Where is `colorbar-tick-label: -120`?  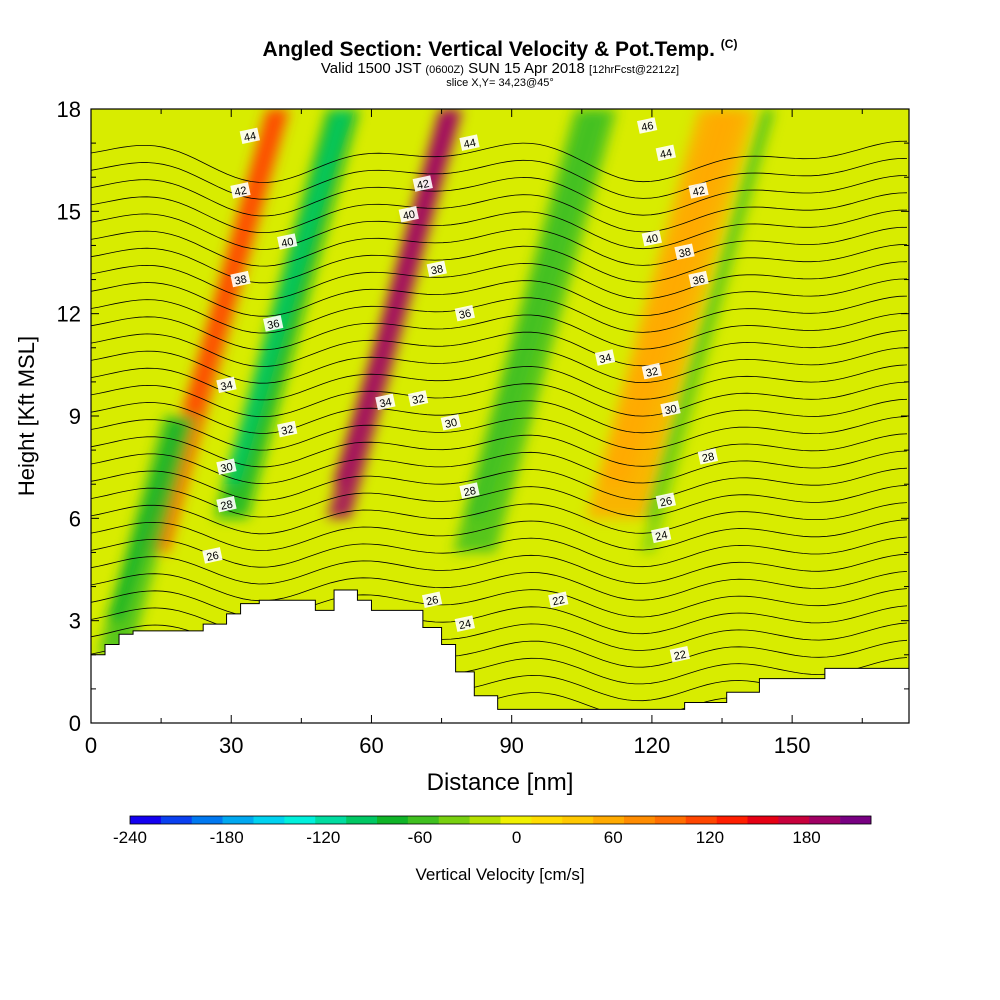
colorbar-tick-label: -120 is located at coordinates (323, 837).